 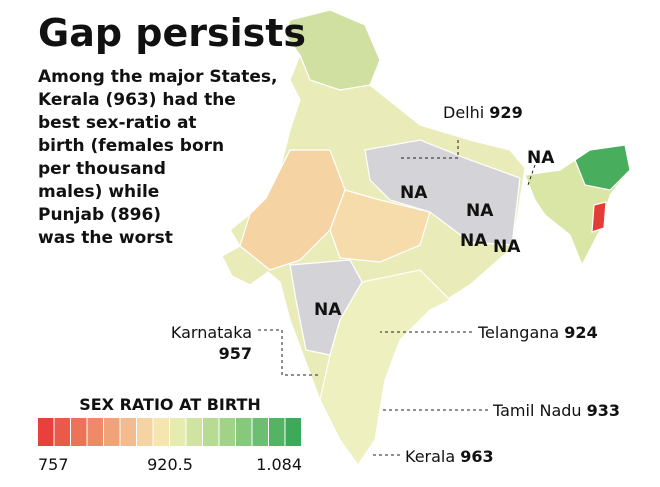 What do you see at coordinates (292, 210) in the screenshot?
I see `rajasthan` at bounding box center [292, 210].